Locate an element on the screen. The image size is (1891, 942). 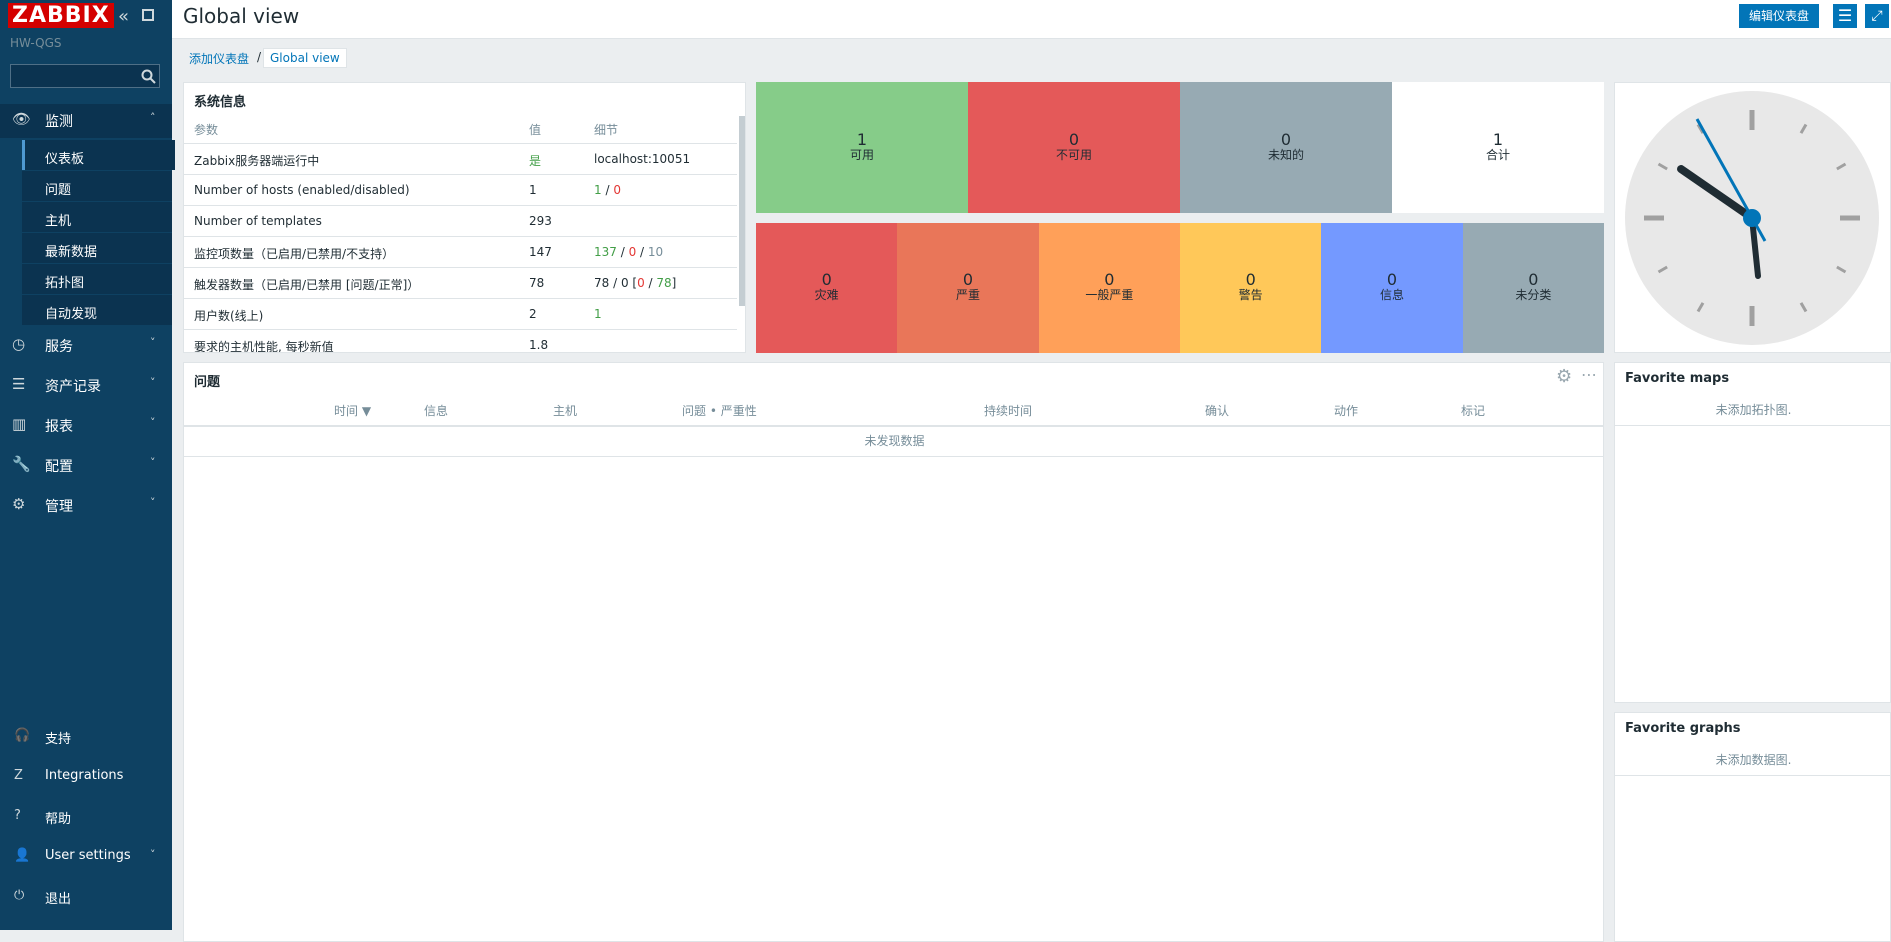
menu-item: Integrations is located at coordinates (84, 775).